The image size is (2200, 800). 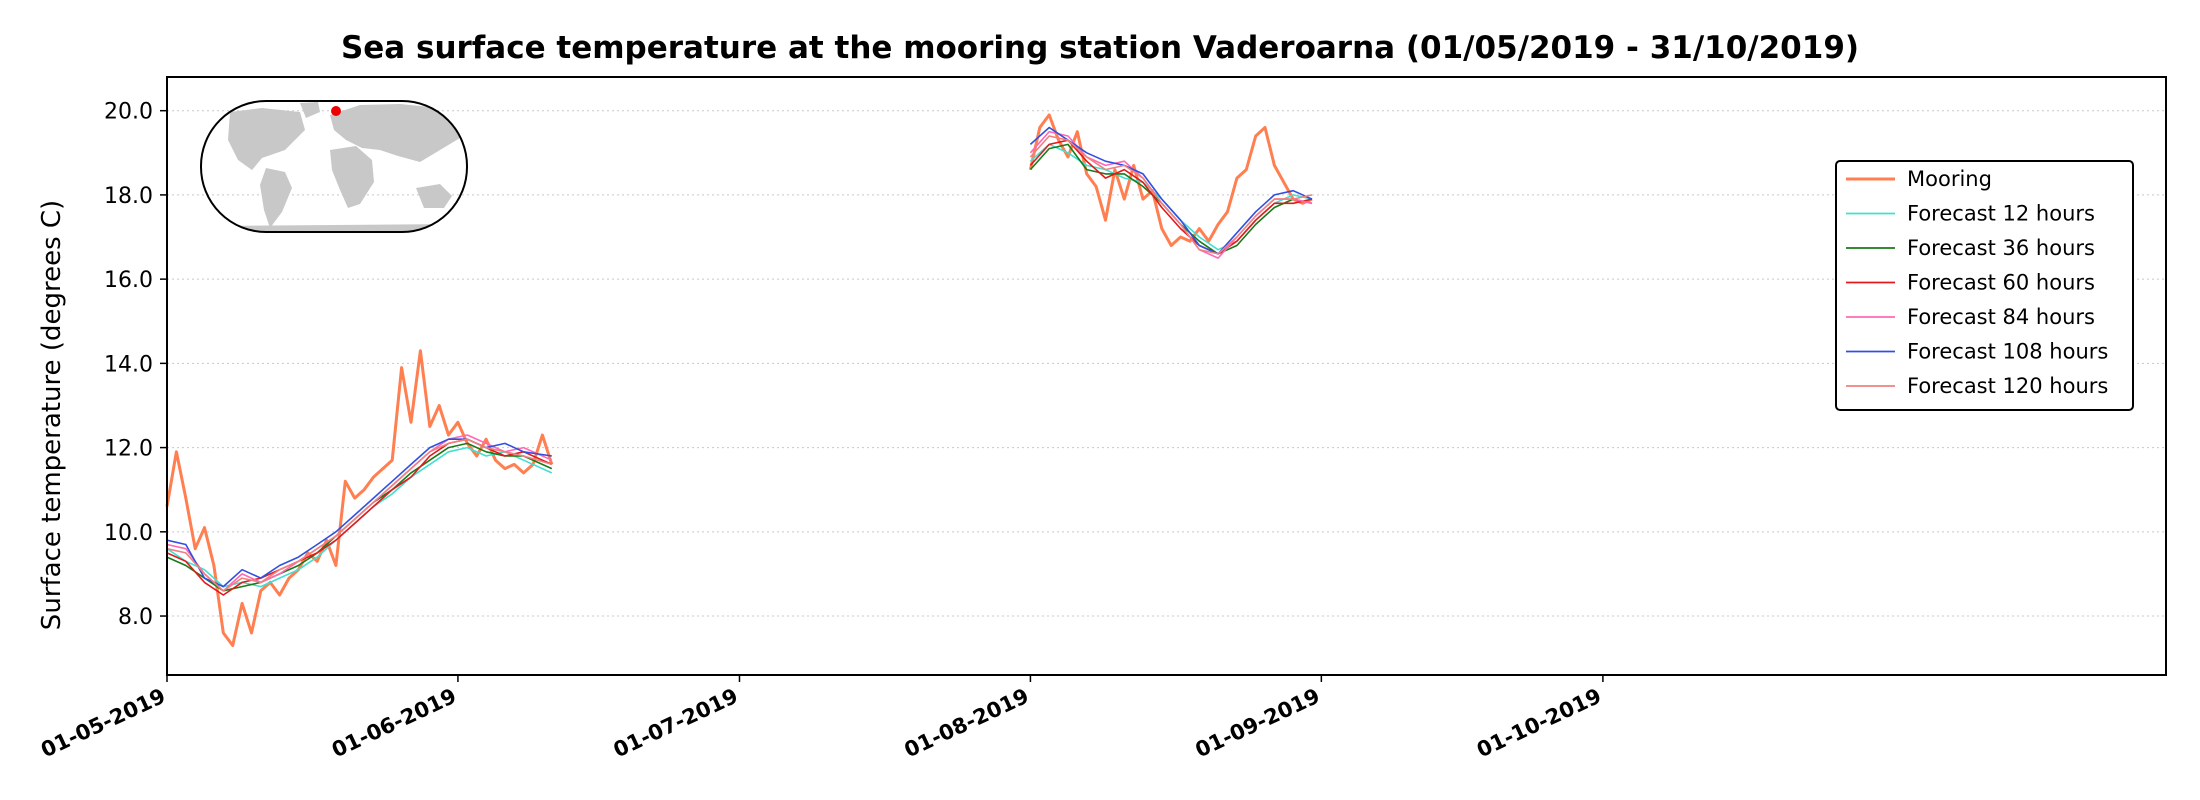 What do you see at coordinates (52, 415) in the screenshot?
I see `y-axis-label: Surface temperature (degrees C)` at bounding box center [52, 415].